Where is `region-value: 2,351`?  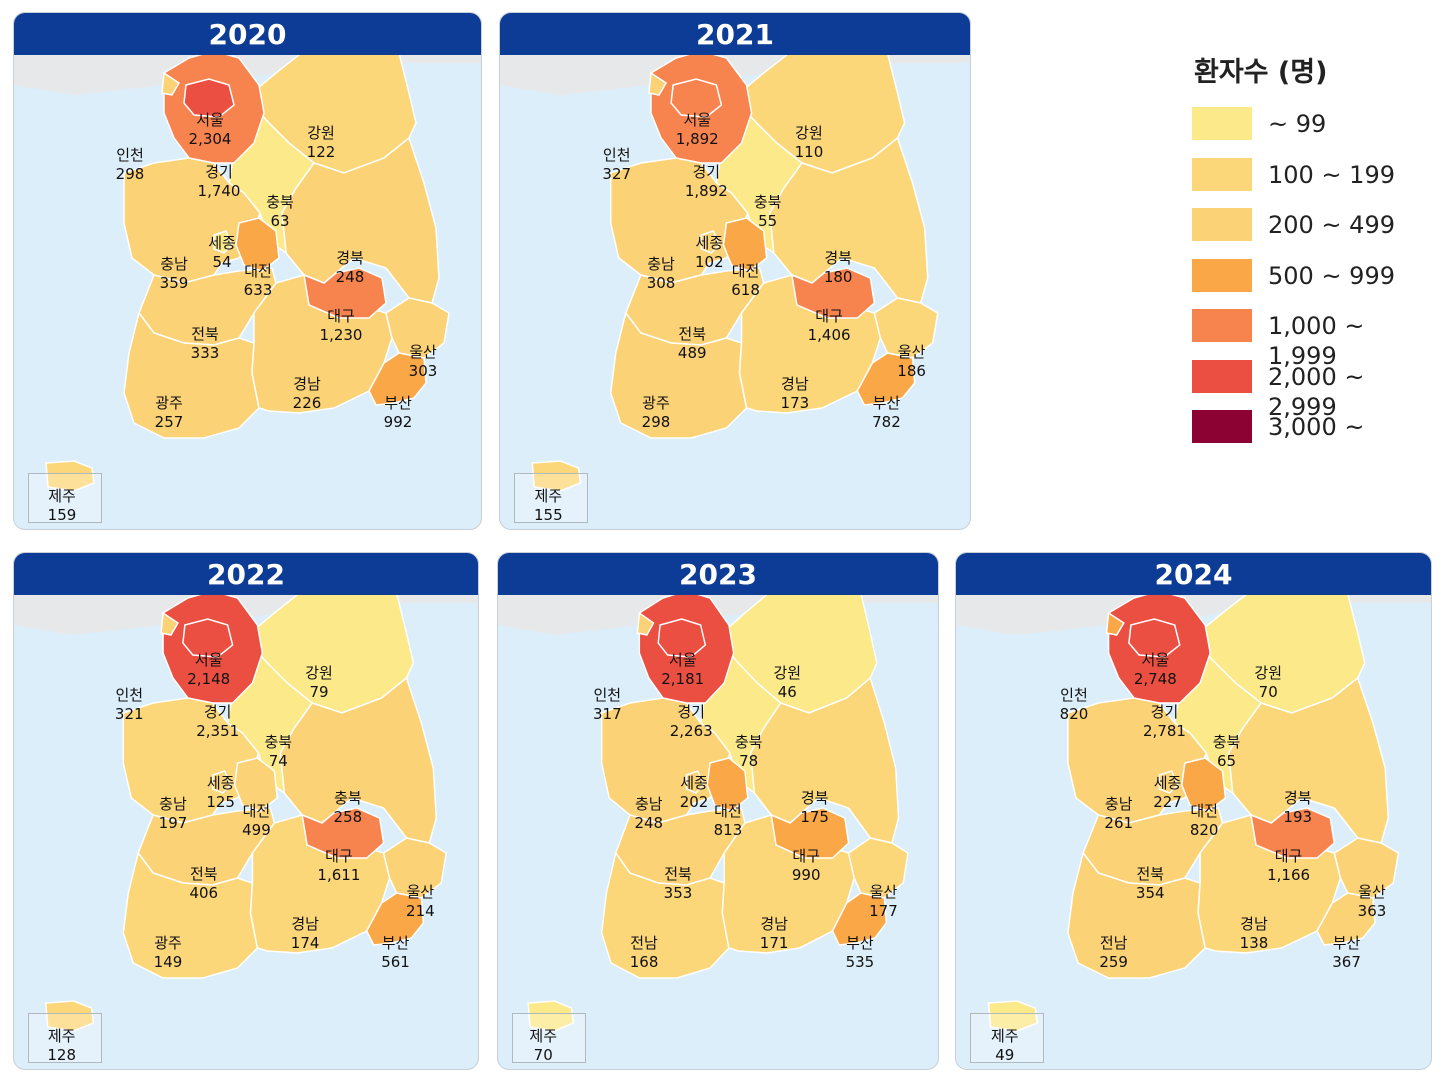 region-value: 2,351 is located at coordinates (218, 731).